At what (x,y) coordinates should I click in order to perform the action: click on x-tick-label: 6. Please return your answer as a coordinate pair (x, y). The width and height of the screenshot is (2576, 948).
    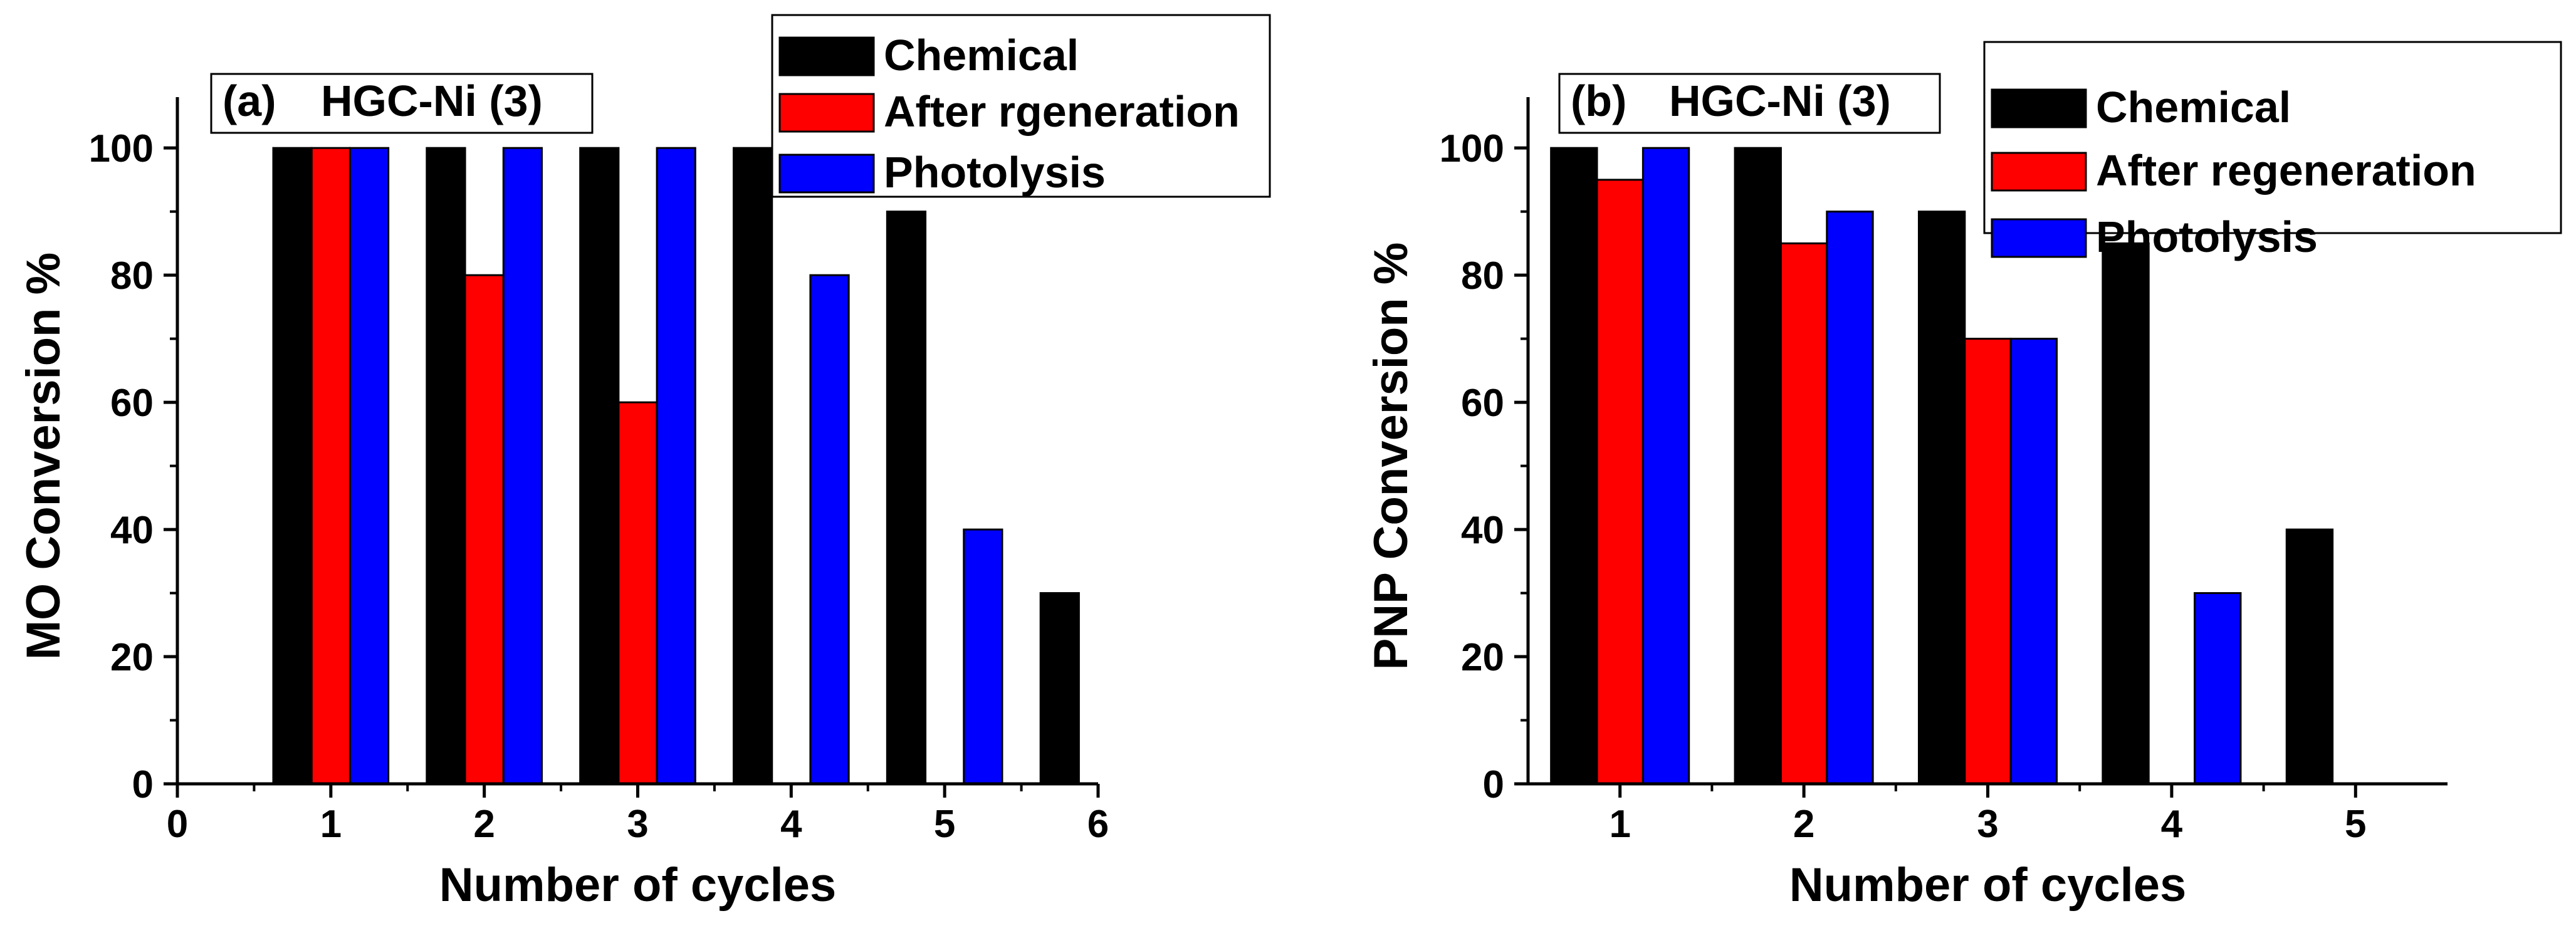
    Looking at the image, I should click on (1098, 824).